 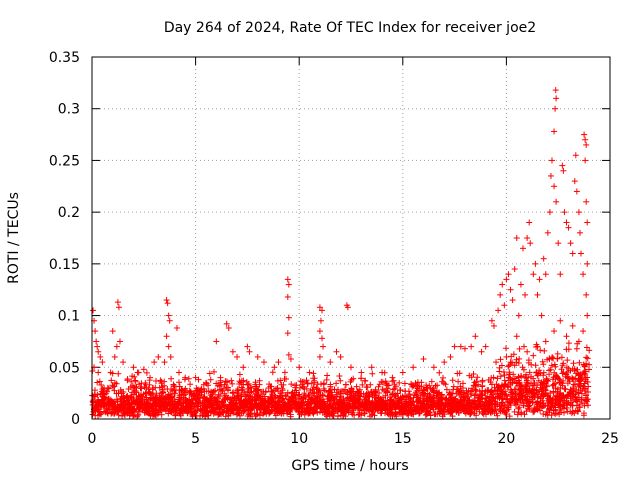 What do you see at coordinates (64, 265) in the screenshot?
I see `y-tick-label: 0.15` at bounding box center [64, 265].